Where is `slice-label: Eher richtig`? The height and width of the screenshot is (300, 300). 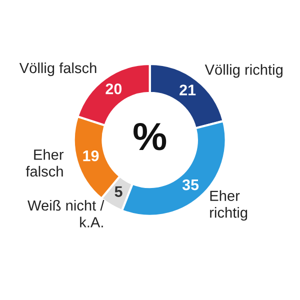
slice-label: Eher richtig is located at coordinates (229, 205).